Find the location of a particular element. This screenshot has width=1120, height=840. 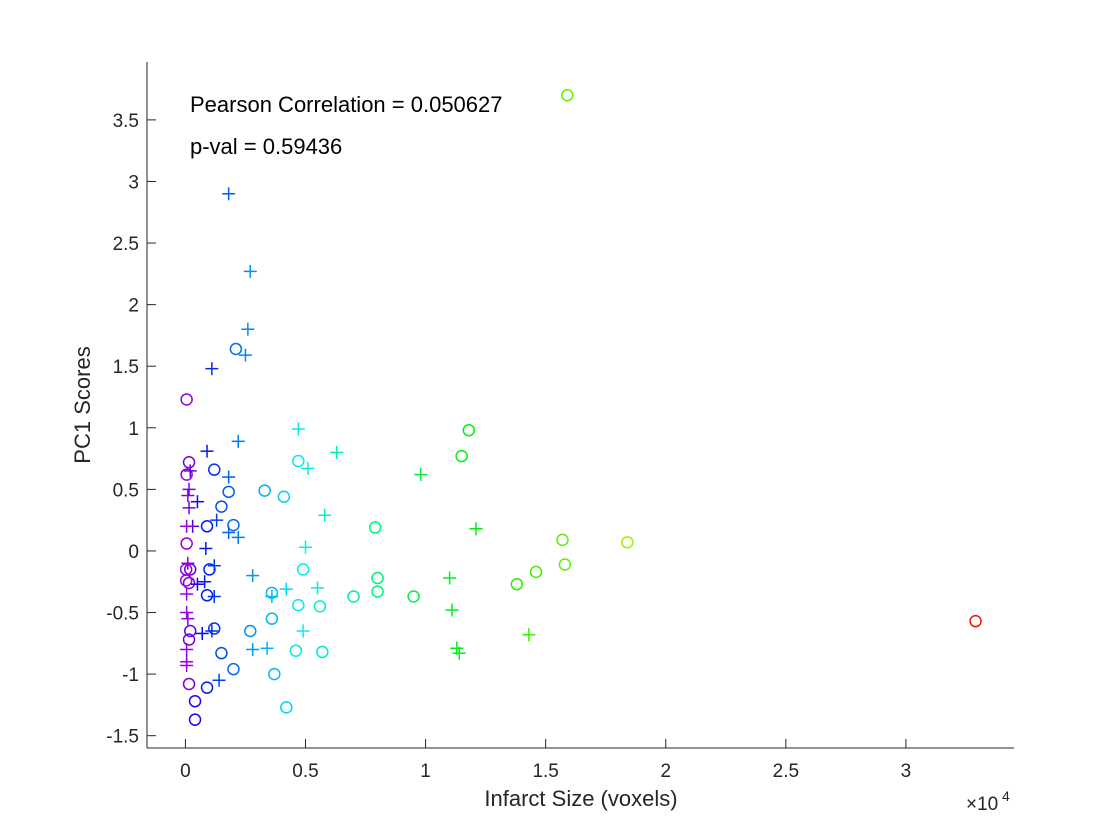

x-exponent-power: 4 is located at coordinates (1006, 796).